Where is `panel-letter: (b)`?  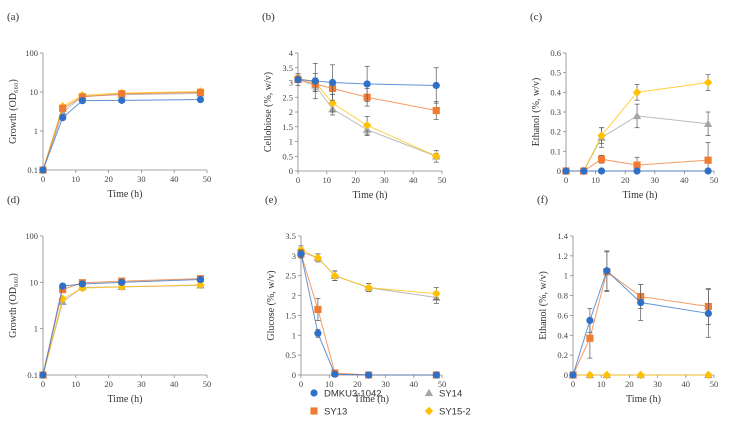
panel-letter: (b) is located at coordinates (268, 17).